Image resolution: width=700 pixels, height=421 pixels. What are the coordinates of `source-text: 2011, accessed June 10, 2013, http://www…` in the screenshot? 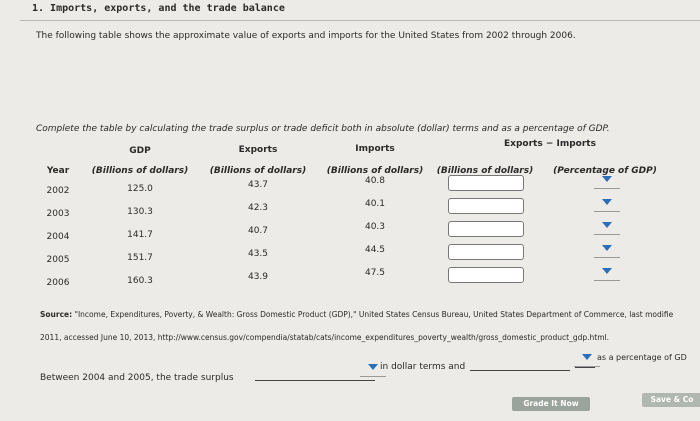 It's located at (324, 337).